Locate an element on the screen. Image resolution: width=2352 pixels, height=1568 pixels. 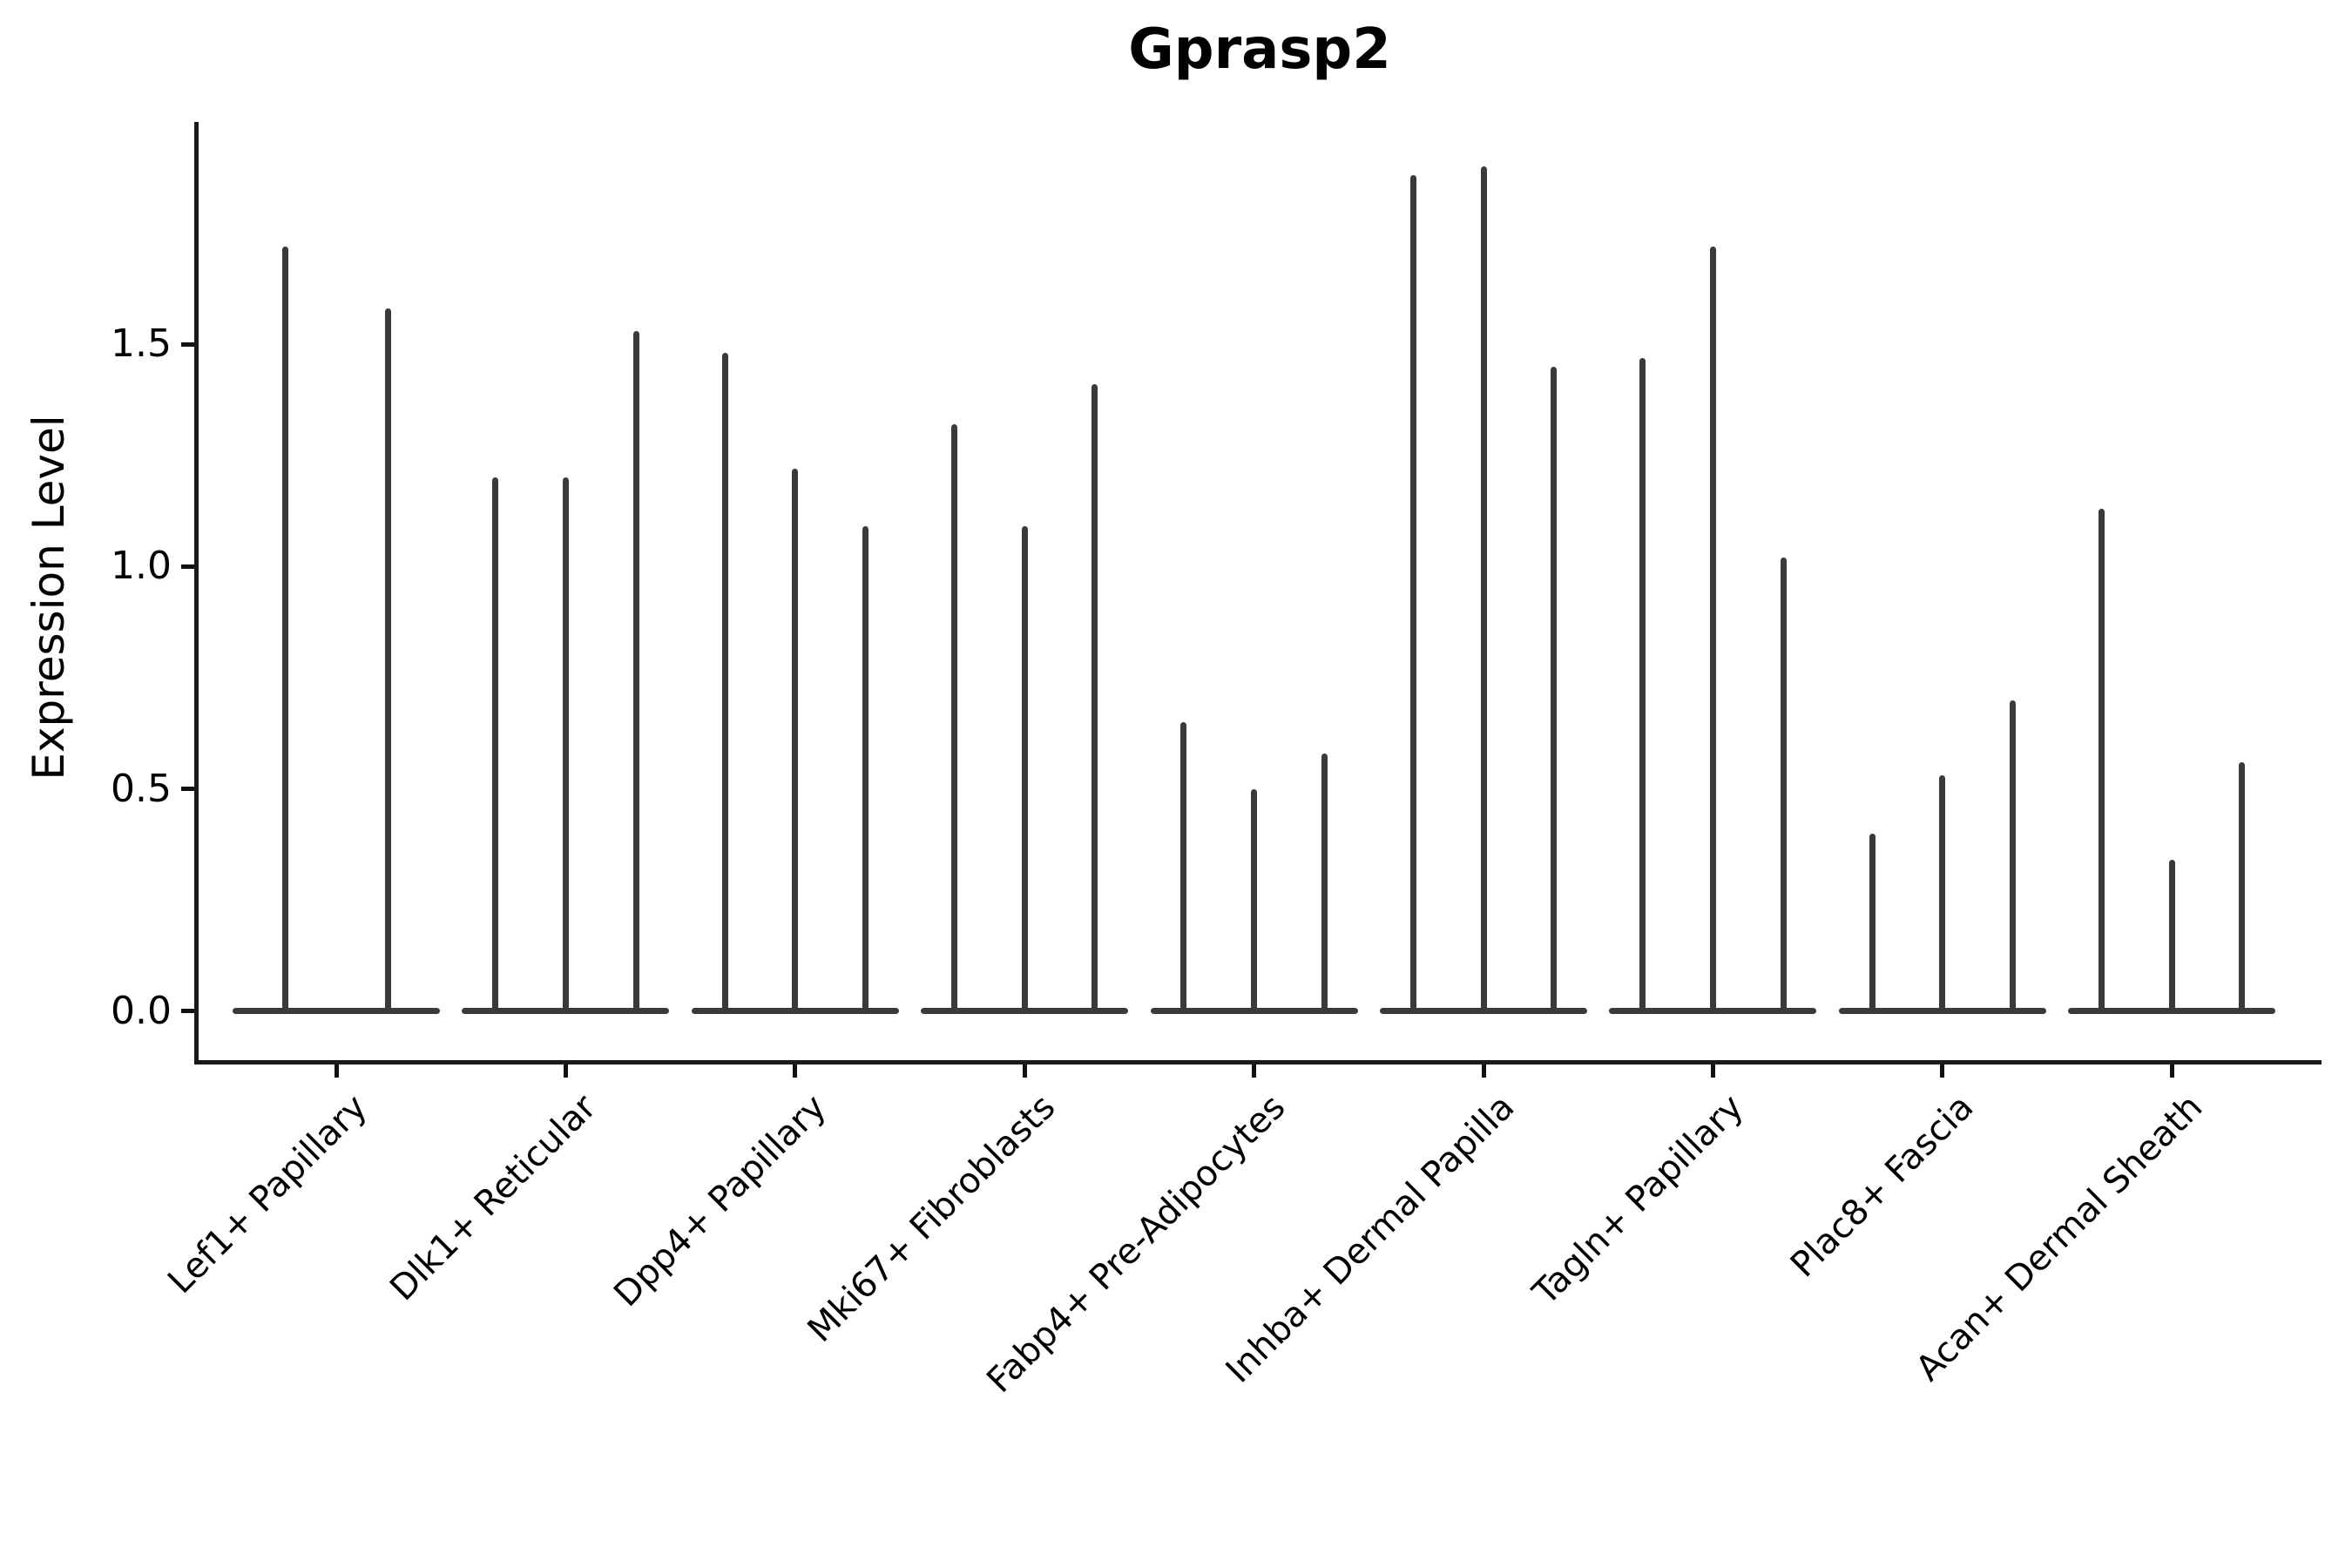
x-tick-label: Lef1+ Papillary is located at coordinates (267, 1194).